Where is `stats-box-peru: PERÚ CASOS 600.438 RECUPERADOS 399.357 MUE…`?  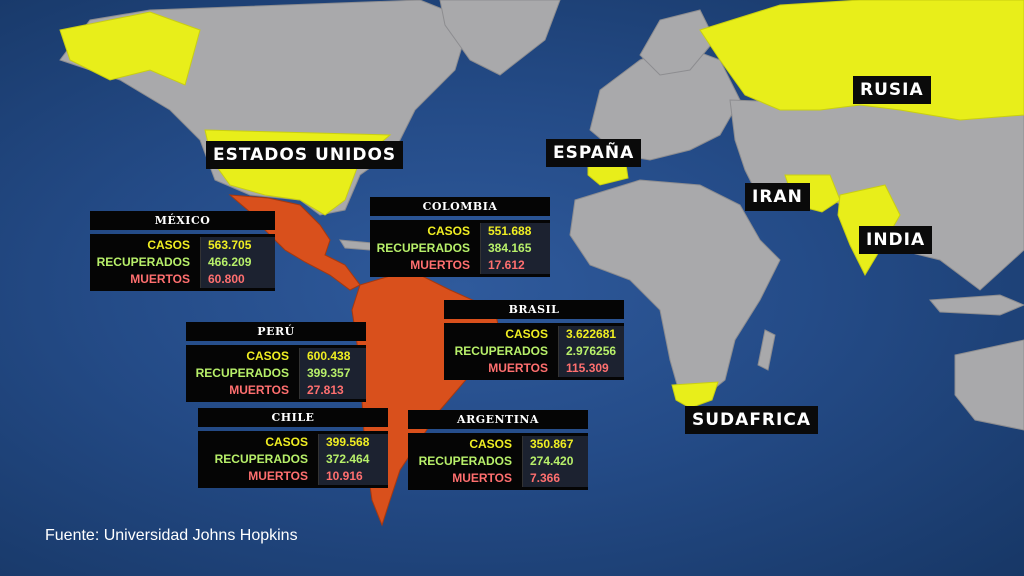 stats-box-peru: PERÚ CASOS 600.438 RECUPERADOS 399.357 MUE… is located at coordinates (276, 362).